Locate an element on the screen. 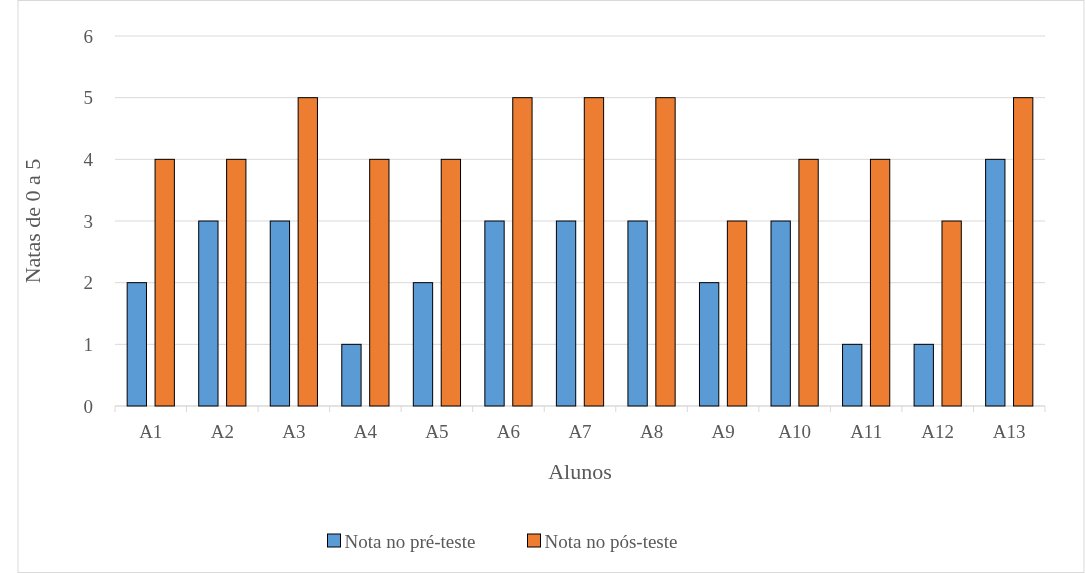 This screenshot has width=1085, height=573. y-tick-label: 3 is located at coordinates (88, 221).